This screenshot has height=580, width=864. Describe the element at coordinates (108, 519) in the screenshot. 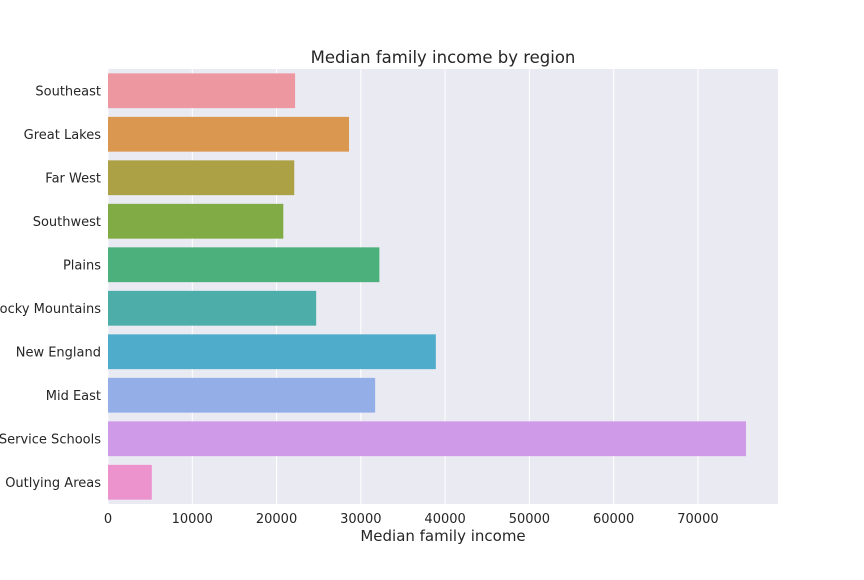

I see `x-tick-label: 0` at that location.